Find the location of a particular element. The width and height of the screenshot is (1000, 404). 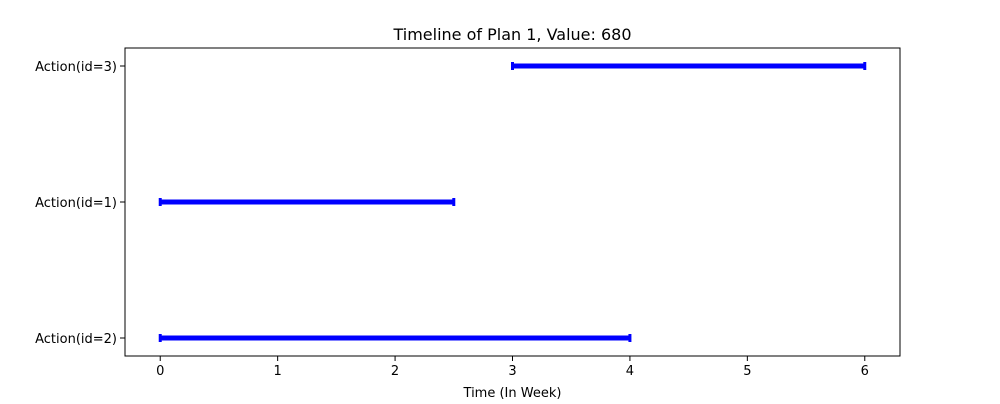

x-tick-label: 0 is located at coordinates (160, 371).